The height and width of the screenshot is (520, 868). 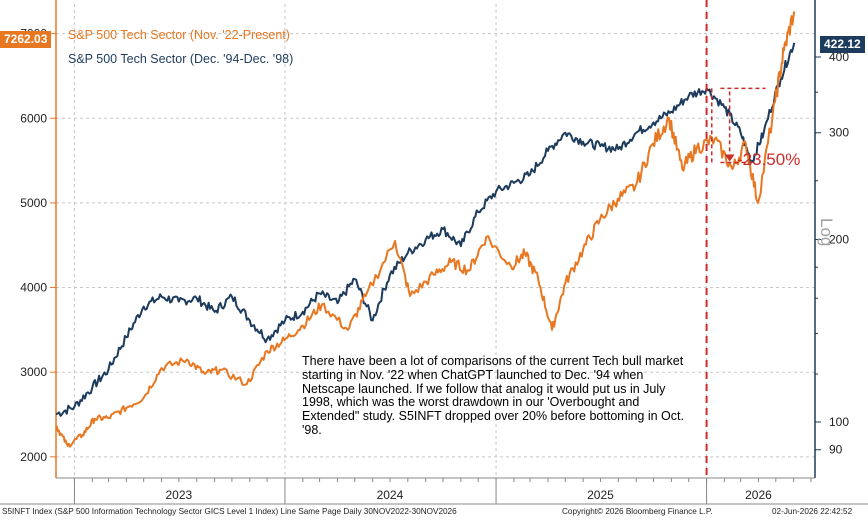 What do you see at coordinates (769, 159) in the screenshot?
I see `drawdown-label: -23.50%` at bounding box center [769, 159].